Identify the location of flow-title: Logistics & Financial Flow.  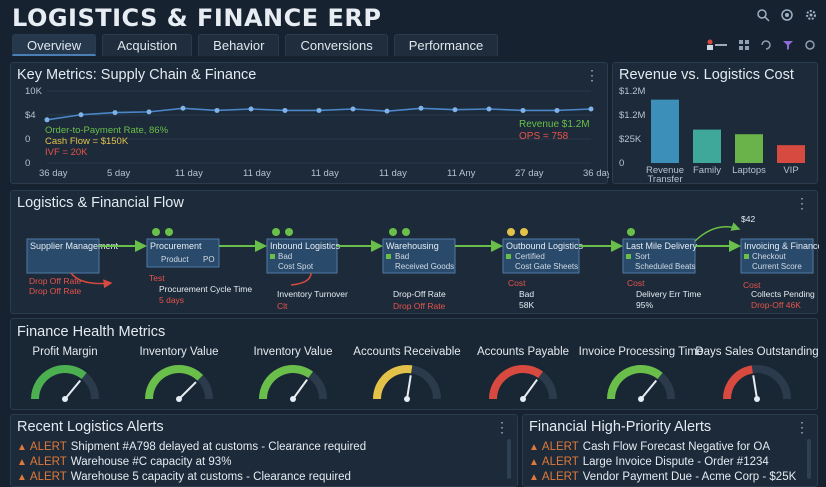
(100, 203).